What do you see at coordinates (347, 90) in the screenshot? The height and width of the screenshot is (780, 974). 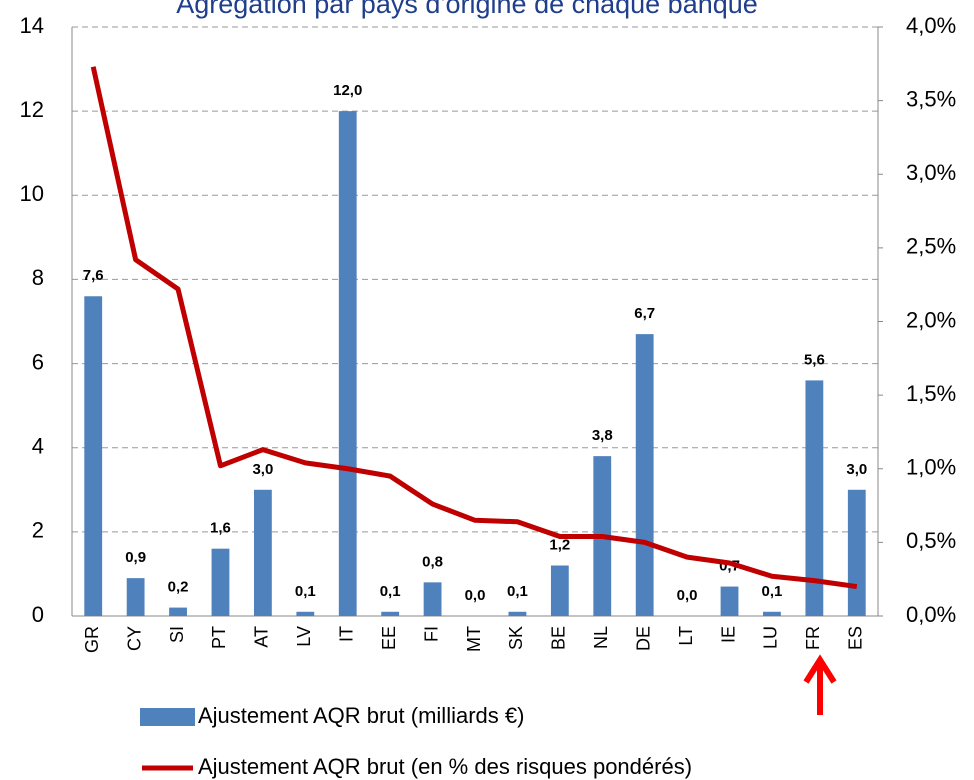 I see `value-label: 12,0` at bounding box center [347, 90].